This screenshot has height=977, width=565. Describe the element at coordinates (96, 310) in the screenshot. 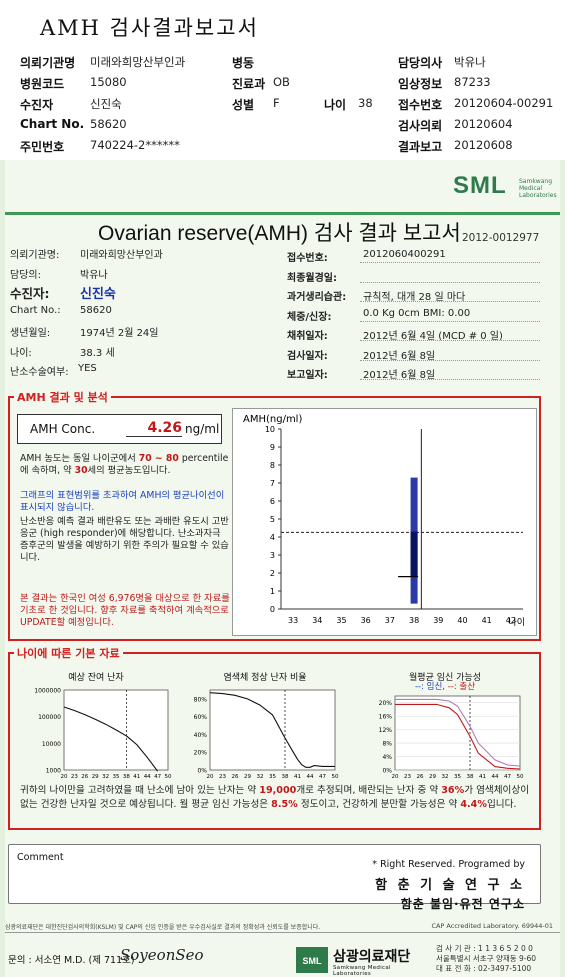

I see `info-value: 58620` at that location.